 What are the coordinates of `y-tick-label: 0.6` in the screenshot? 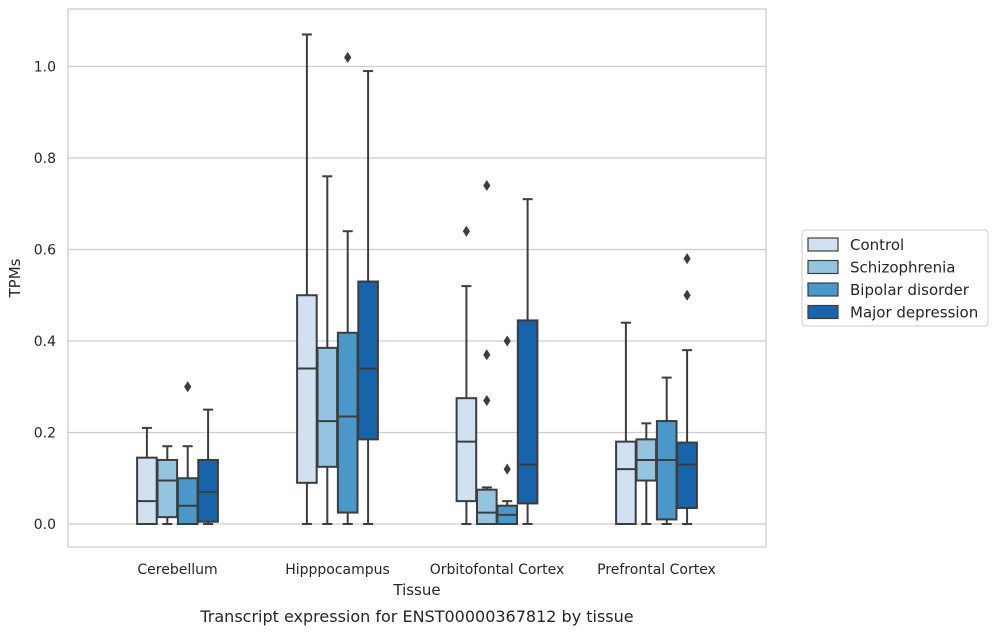 It's located at (45, 251).